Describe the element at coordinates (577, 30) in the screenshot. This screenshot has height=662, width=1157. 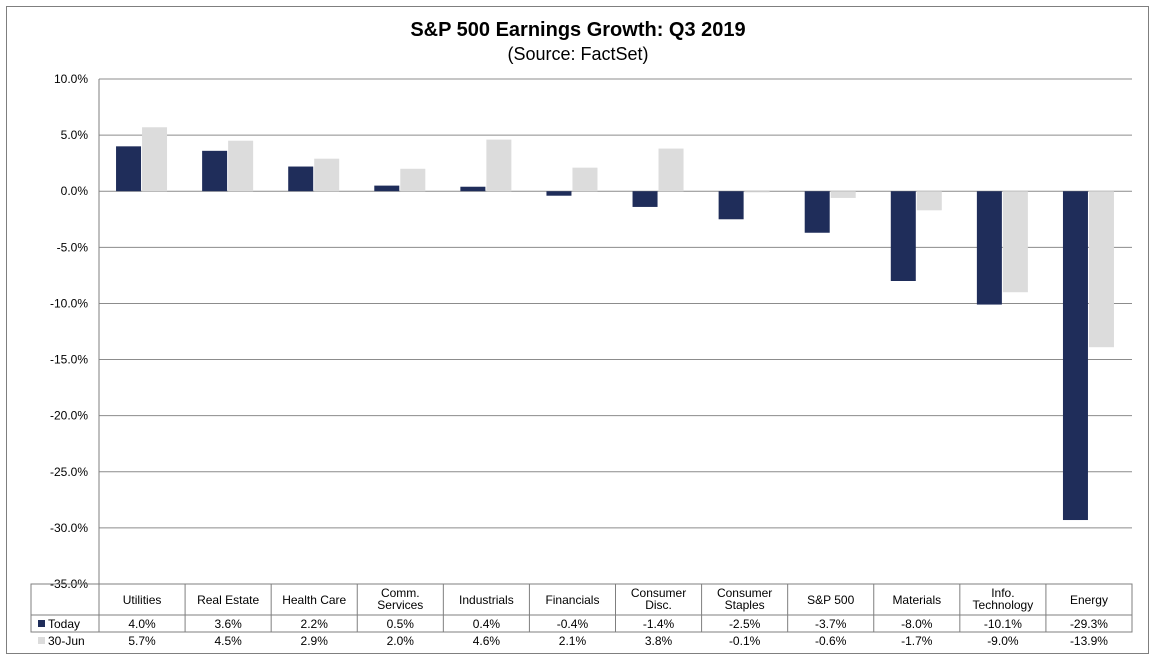
I see `chart-title: S&P 500 Earnings Growth: Q3 2019` at that location.